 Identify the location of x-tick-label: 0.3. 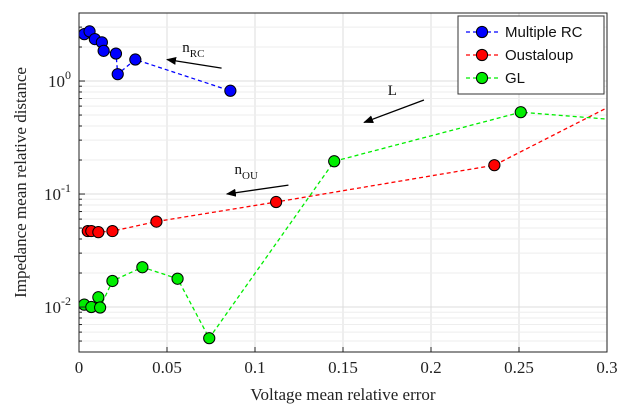
(606, 367).